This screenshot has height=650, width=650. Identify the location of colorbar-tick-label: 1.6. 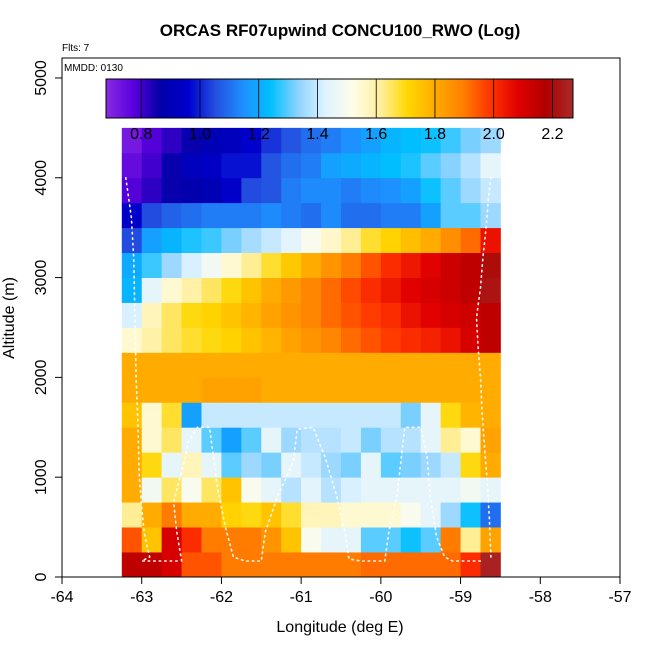
(376, 134).